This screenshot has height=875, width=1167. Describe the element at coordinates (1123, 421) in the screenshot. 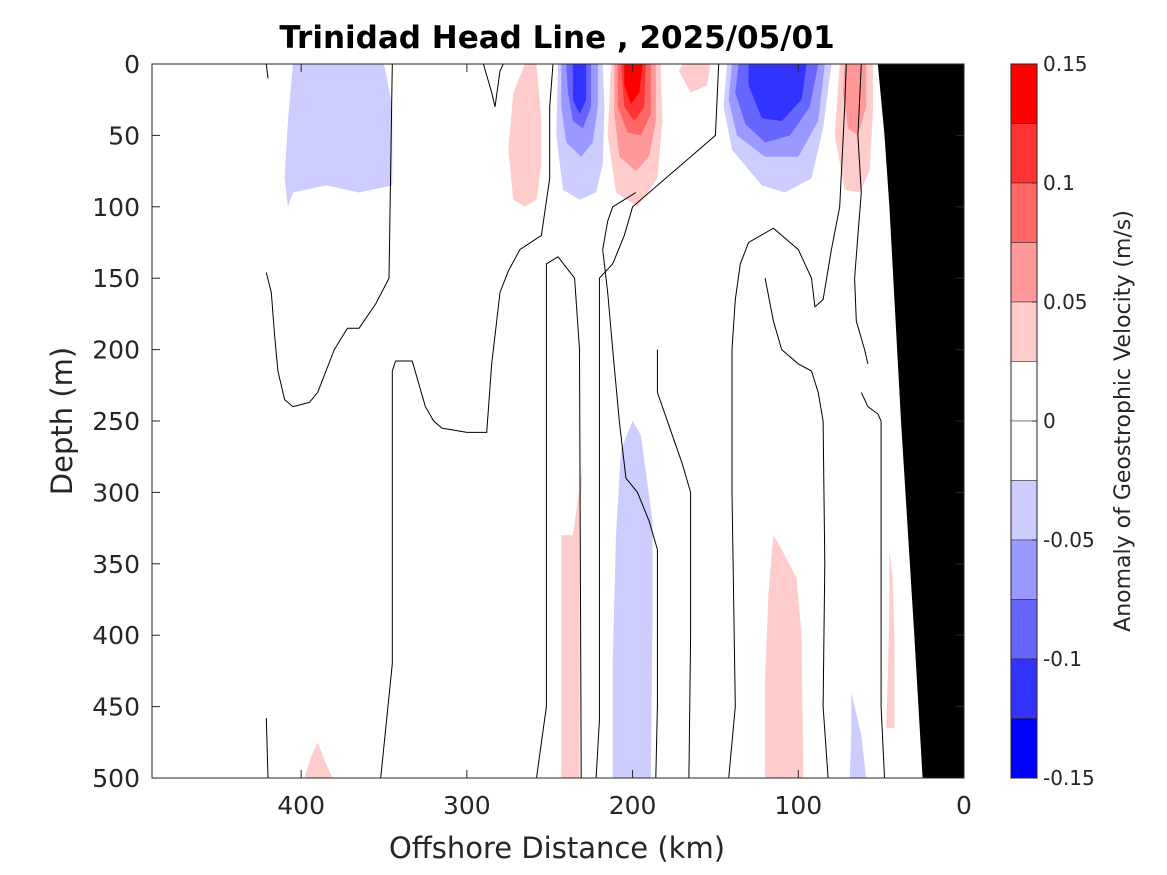

I see `colorbar-label: Anomaly of Geostrophic Velocity (m/s)` at that location.